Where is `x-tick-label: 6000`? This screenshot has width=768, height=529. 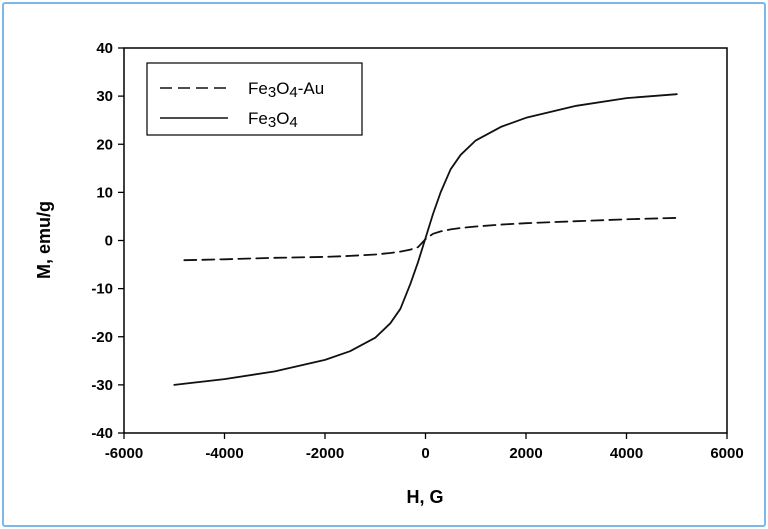
x-tick-label: 6000 is located at coordinates (726, 453).